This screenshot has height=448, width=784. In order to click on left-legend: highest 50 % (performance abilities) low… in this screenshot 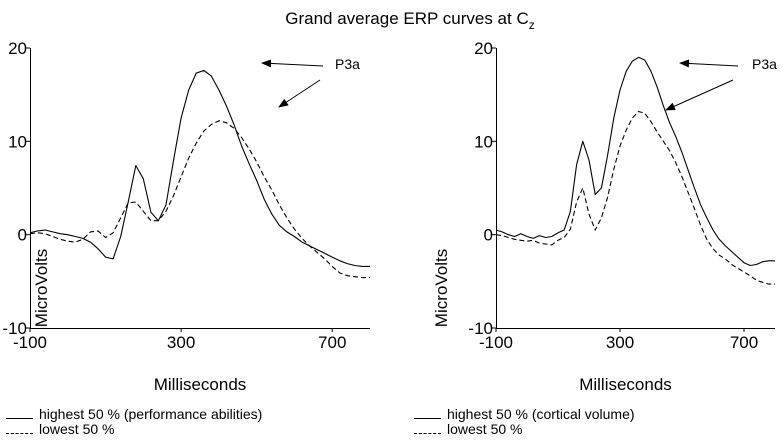, I will do `click(134, 422)`.